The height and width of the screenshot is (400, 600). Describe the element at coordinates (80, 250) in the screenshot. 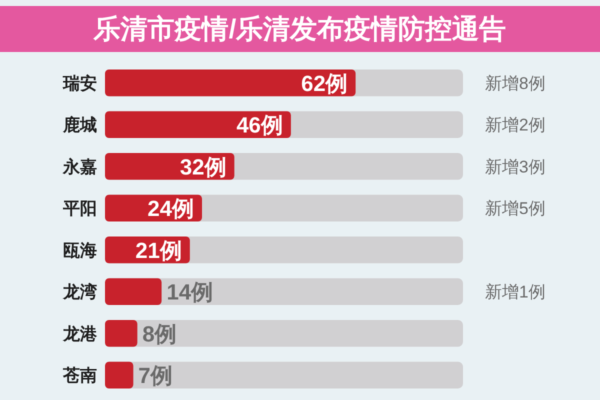

I see `y-tick-label: 瓯海` at that location.